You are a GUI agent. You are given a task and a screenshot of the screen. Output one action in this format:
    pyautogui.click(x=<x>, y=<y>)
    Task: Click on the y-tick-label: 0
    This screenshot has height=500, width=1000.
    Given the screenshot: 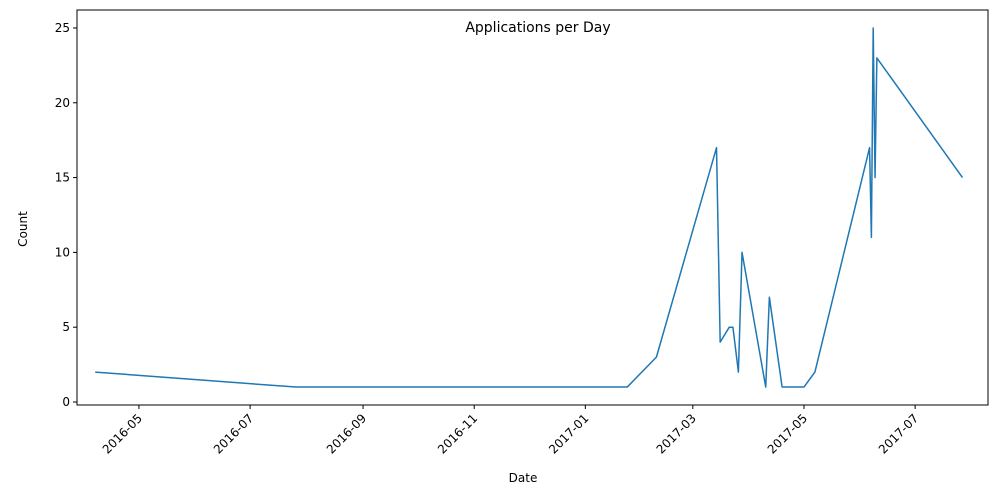 What is the action you would take?
    pyautogui.click(x=66, y=402)
    